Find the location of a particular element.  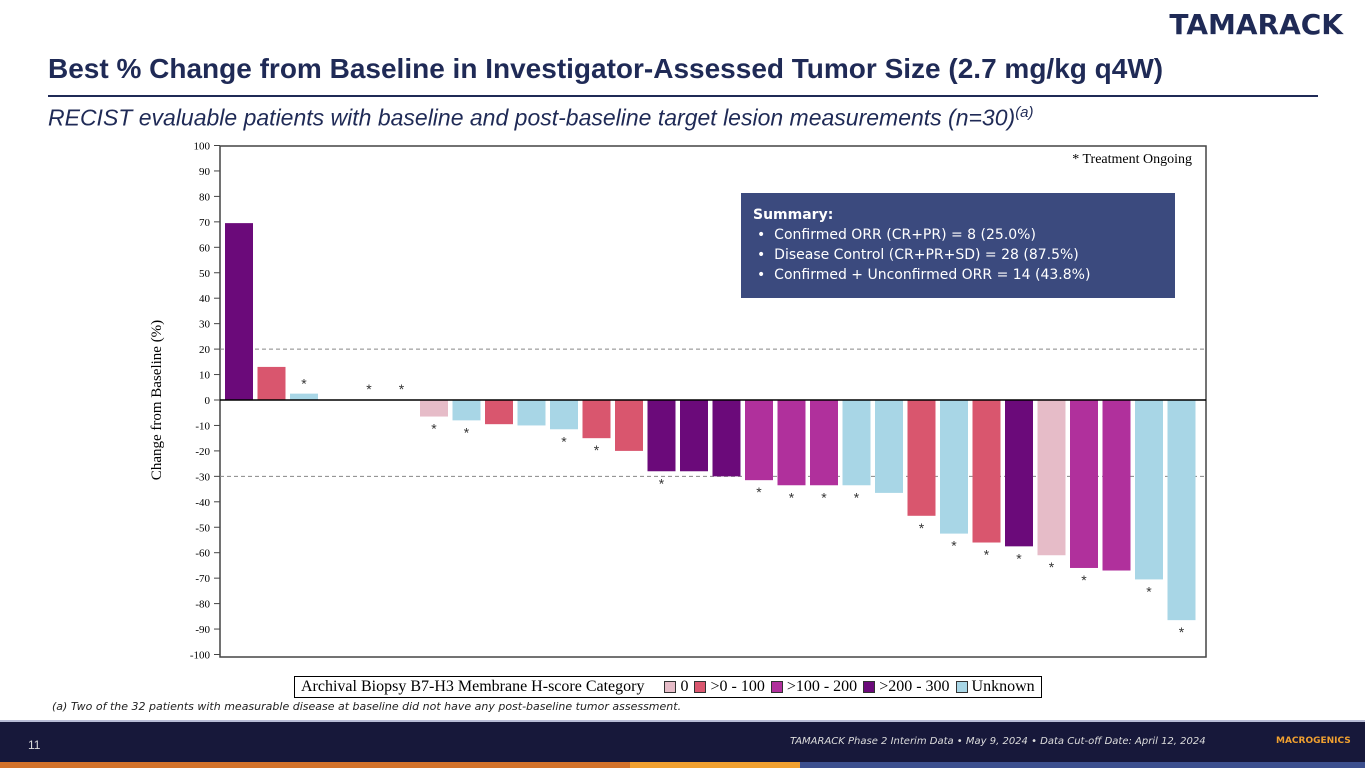

y-tick-label: -90 is located at coordinates (202, 630).